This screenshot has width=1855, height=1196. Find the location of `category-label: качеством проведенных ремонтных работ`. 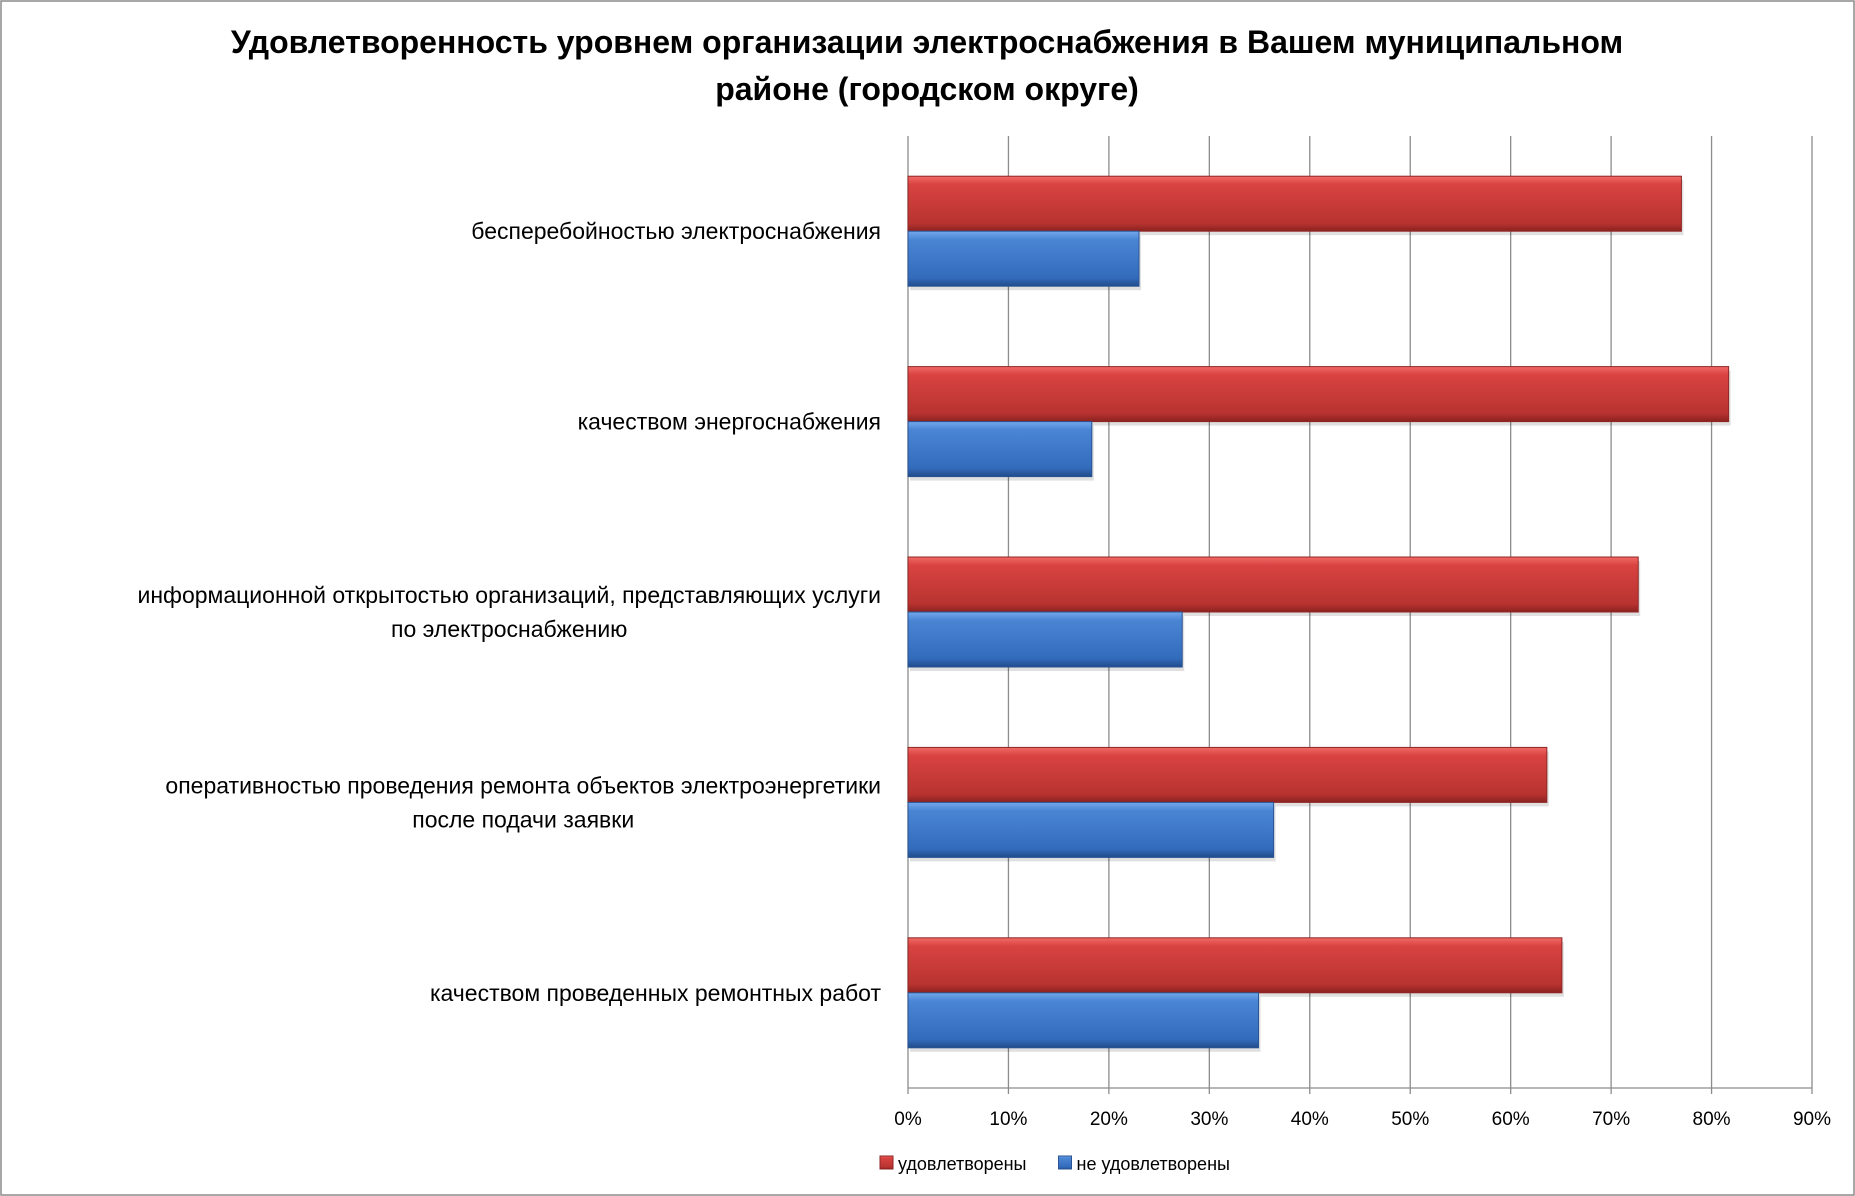

category-label: качеством проведенных ремонтных работ is located at coordinates (656, 993).